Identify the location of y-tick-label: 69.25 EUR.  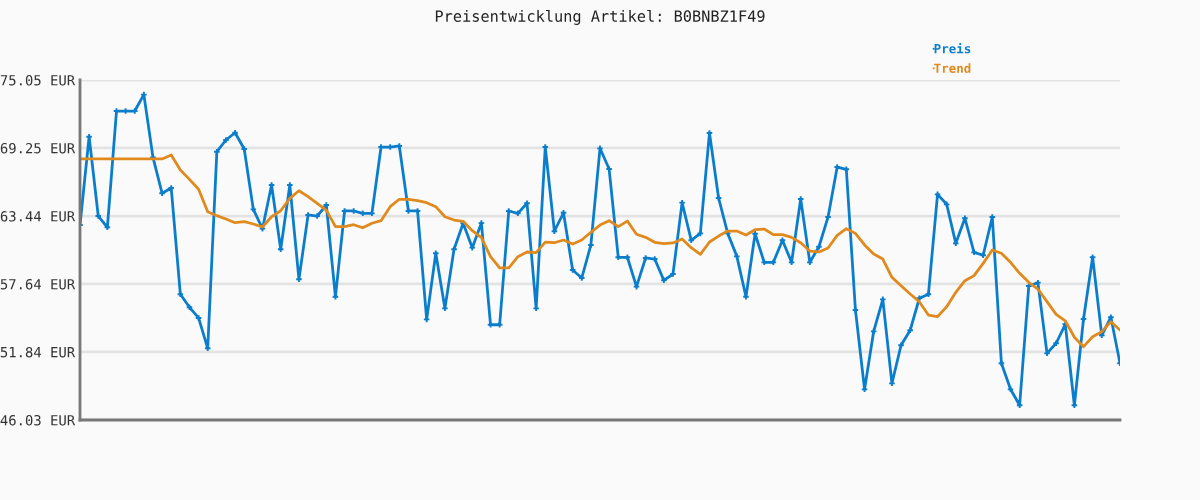
(38, 148).